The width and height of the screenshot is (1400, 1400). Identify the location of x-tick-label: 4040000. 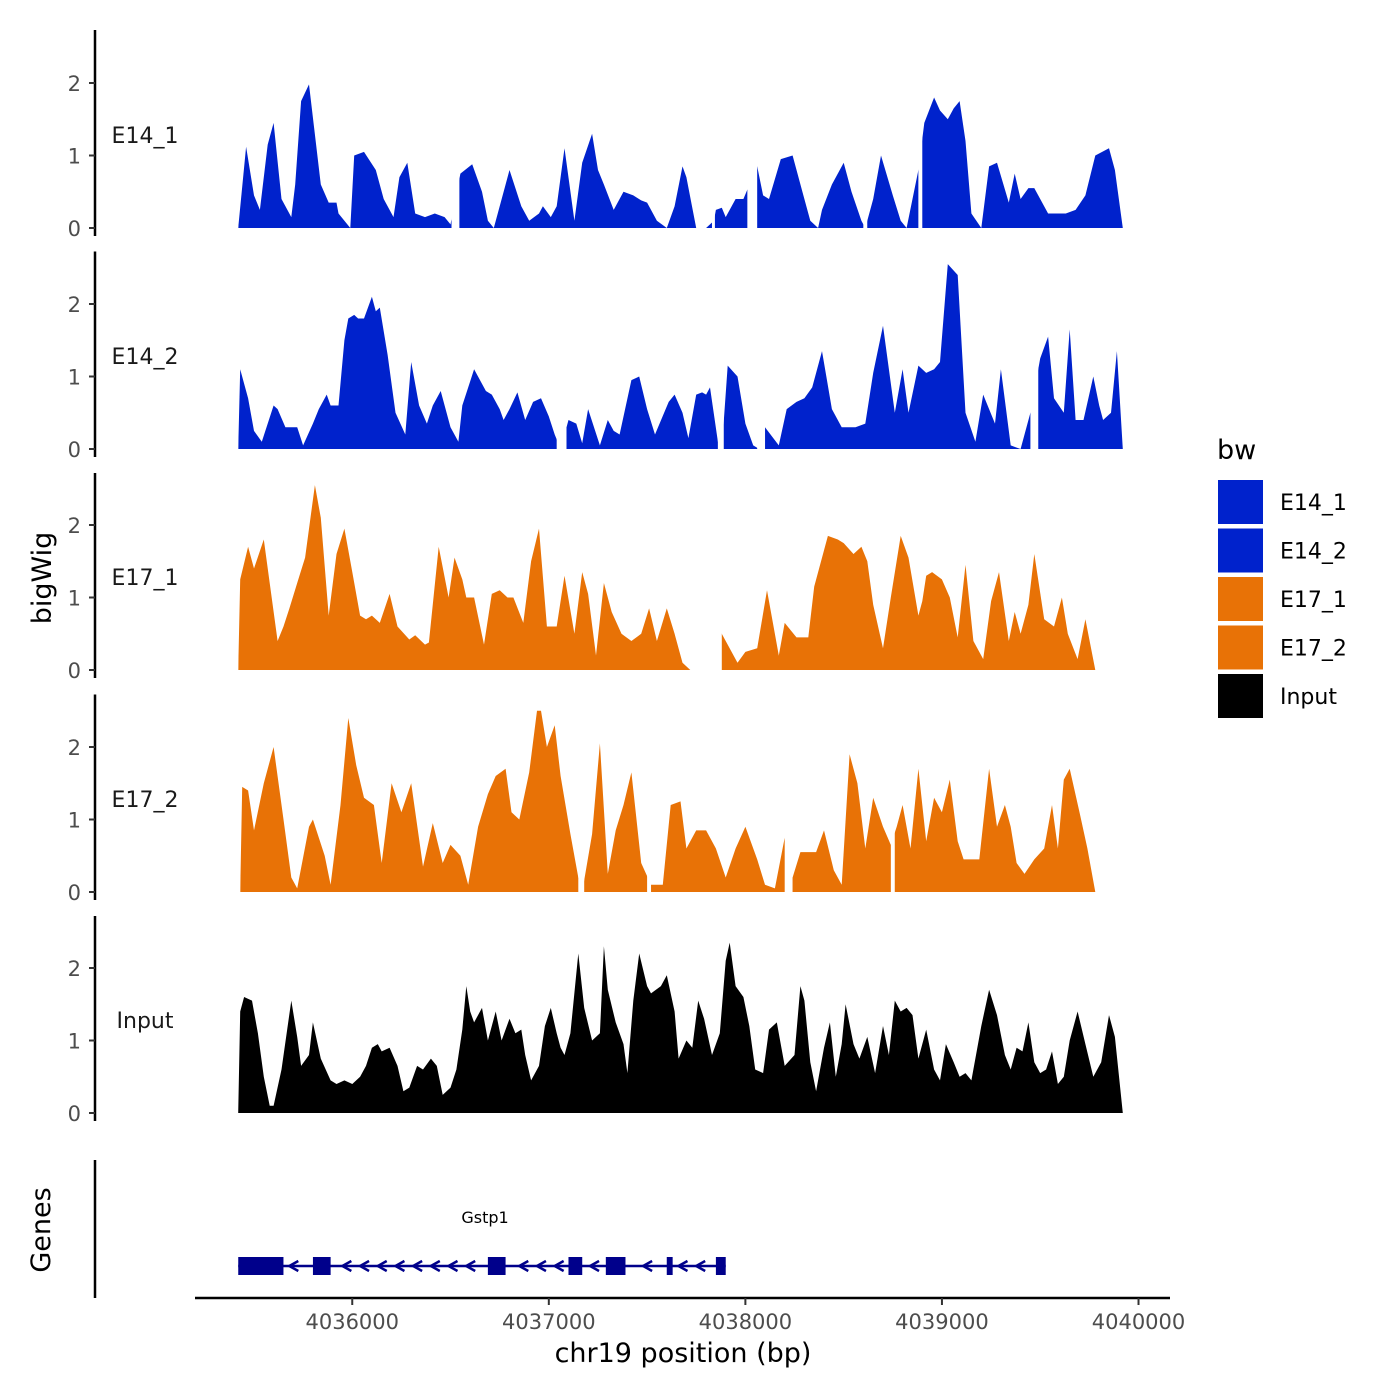
(1139, 1322).